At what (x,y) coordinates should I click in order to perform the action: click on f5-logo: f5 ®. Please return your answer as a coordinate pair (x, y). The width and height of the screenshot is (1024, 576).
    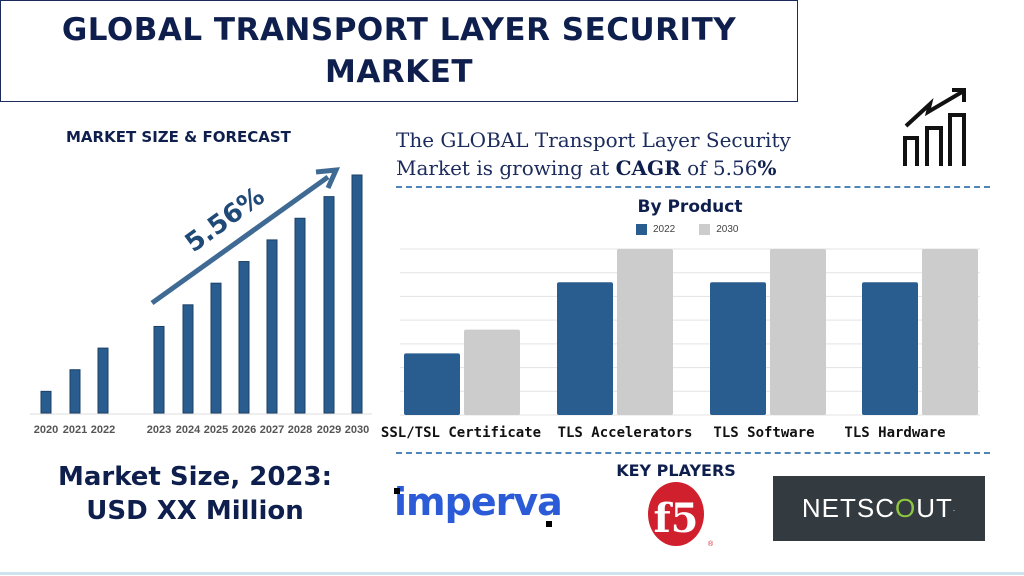
    Looking at the image, I should click on (681, 515).